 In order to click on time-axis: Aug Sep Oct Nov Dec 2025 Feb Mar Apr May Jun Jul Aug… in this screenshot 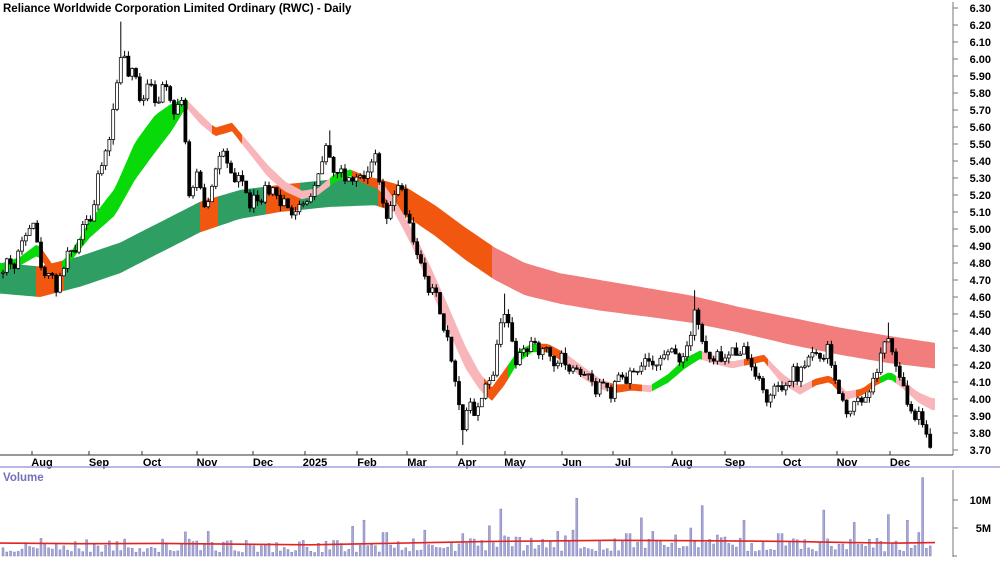, I will do `click(476, 460)`.